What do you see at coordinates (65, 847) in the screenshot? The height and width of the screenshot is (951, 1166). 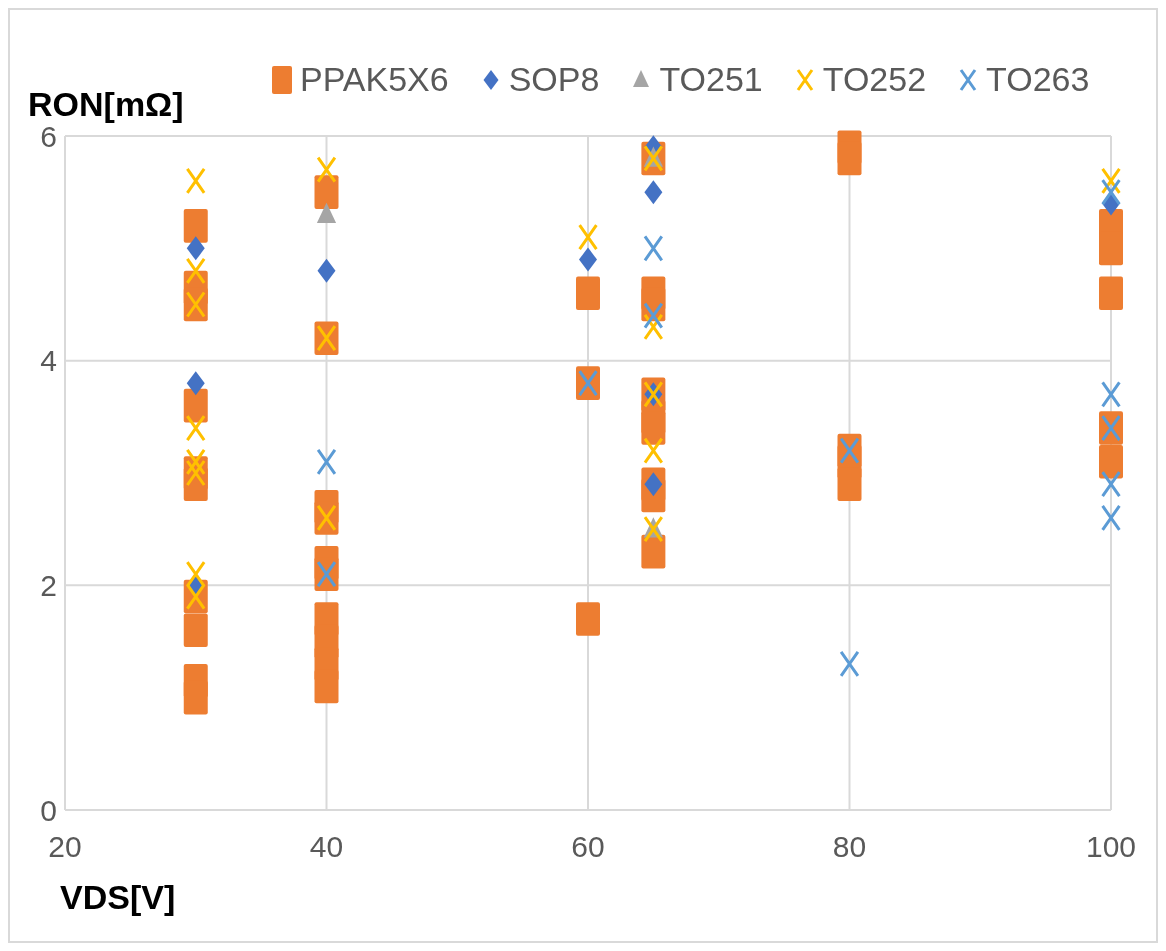 I see `x-tick-label: 20` at bounding box center [65, 847].